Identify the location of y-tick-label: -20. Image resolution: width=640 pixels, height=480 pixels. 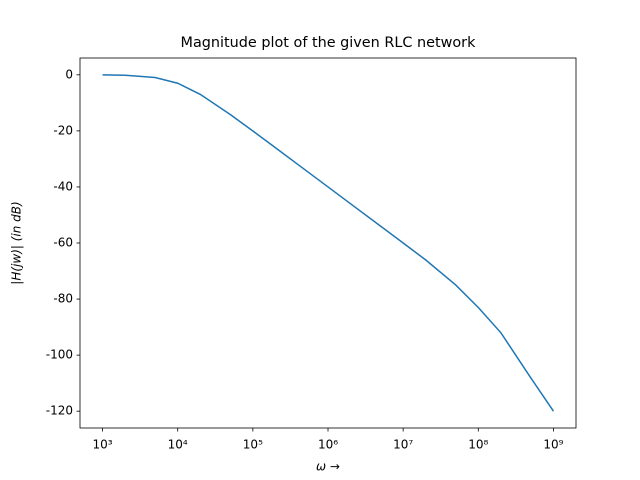
(63, 130).